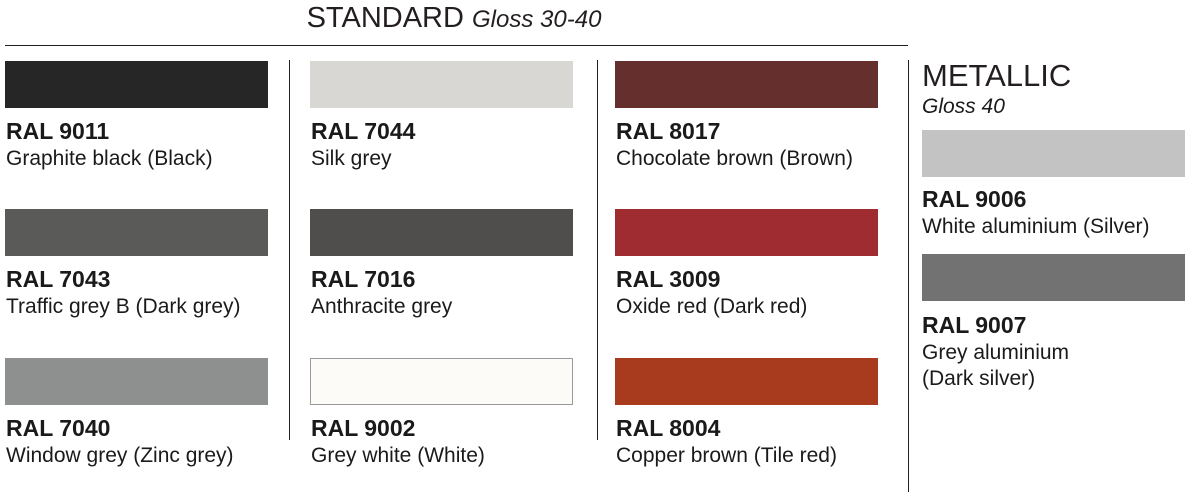 The width and height of the screenshot is (1200, 495). What do you see at coordinates (382, 306) in the screenshot?
I see `color-name: Anthracite grey` at bounding box center [382, 306].